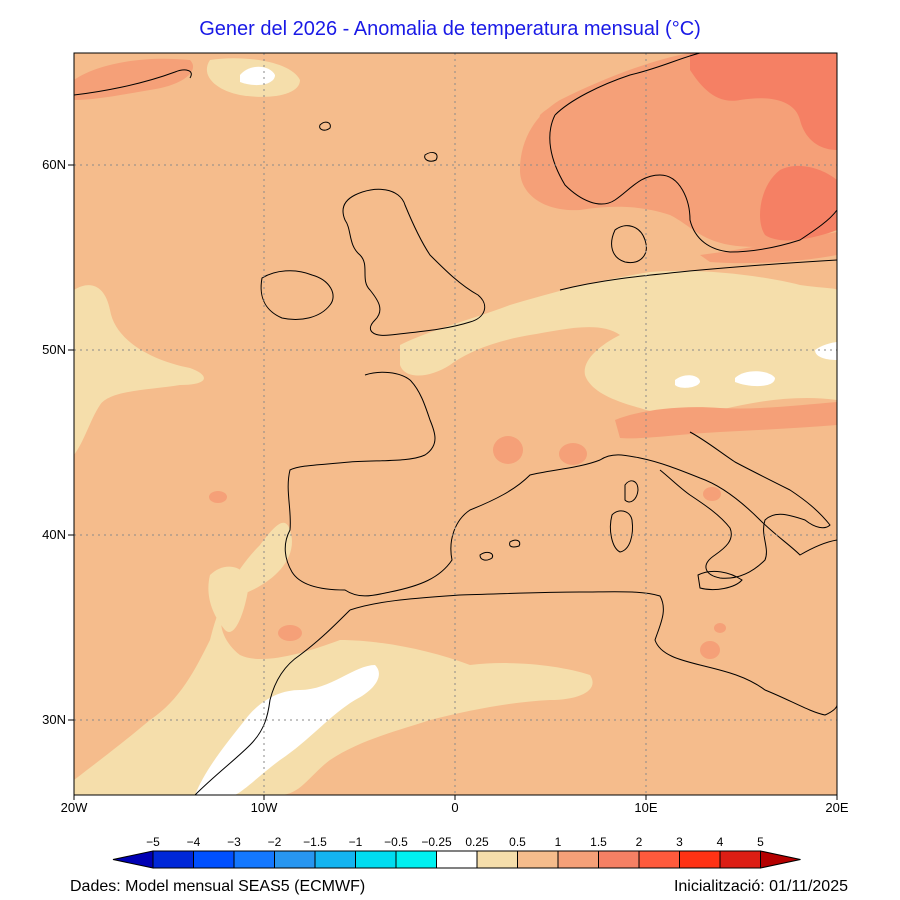  I want to click on colorbar-label: 0.25, so click(477, 842).